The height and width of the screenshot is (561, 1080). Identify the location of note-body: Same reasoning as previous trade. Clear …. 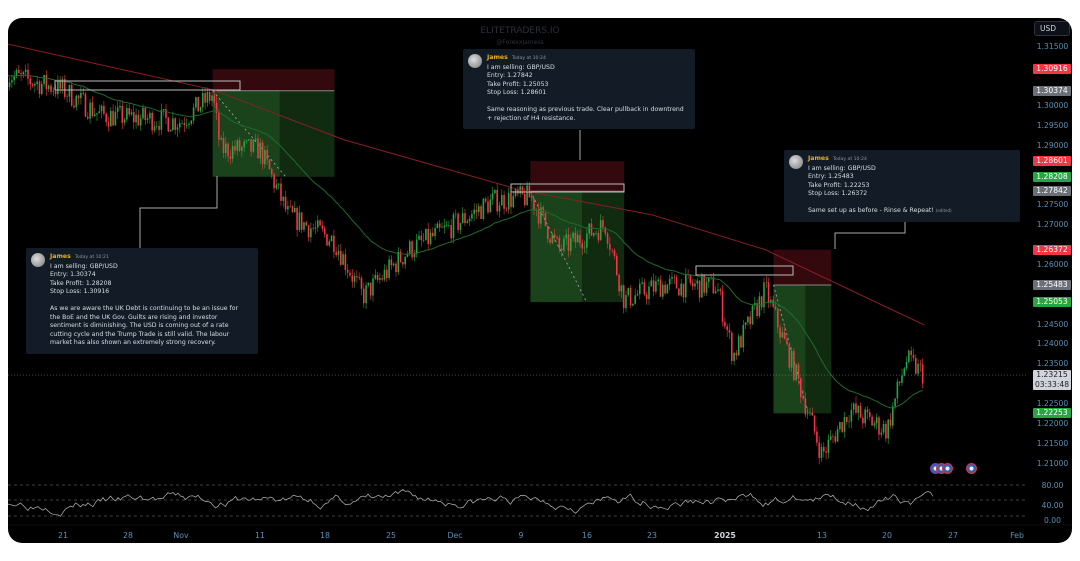
(585, 113).